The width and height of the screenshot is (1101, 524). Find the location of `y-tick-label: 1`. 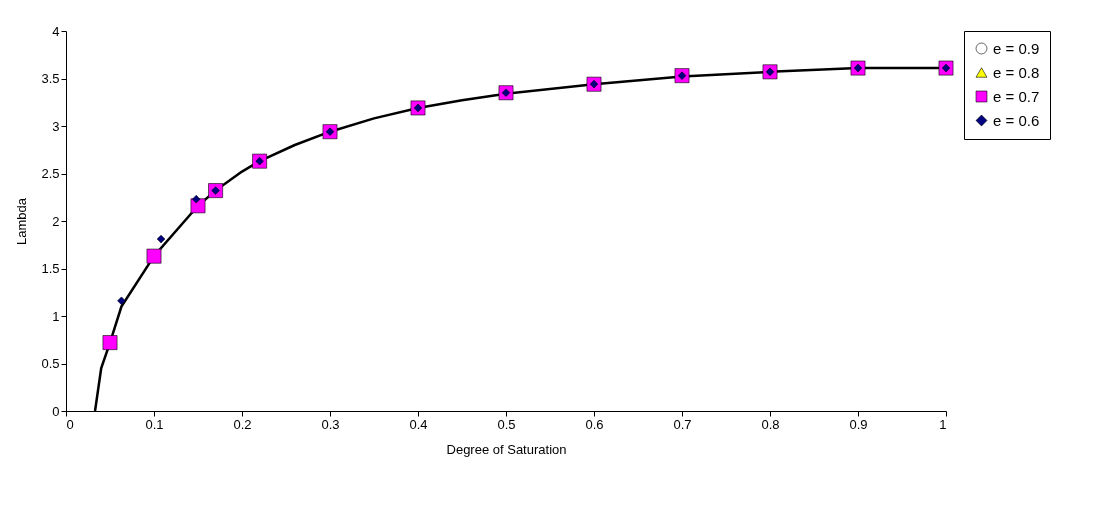

y-tick-label: 1 is located at coordinates (56, 316).